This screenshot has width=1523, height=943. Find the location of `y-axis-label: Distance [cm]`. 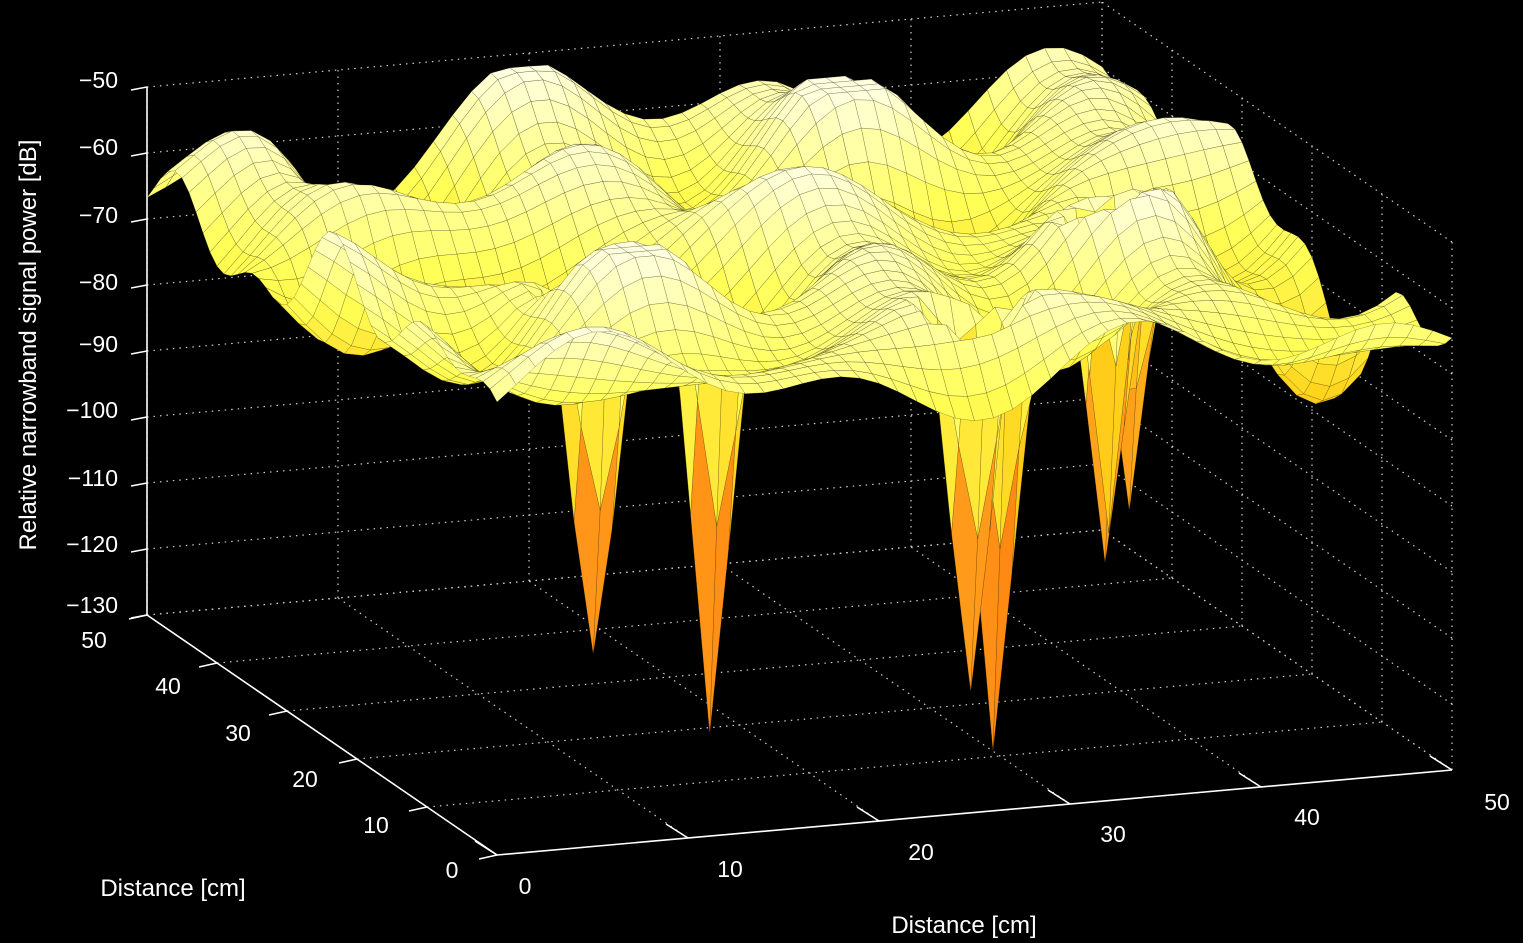

y-axis-label: Distance [cm] is located at coordinates (172, 888).